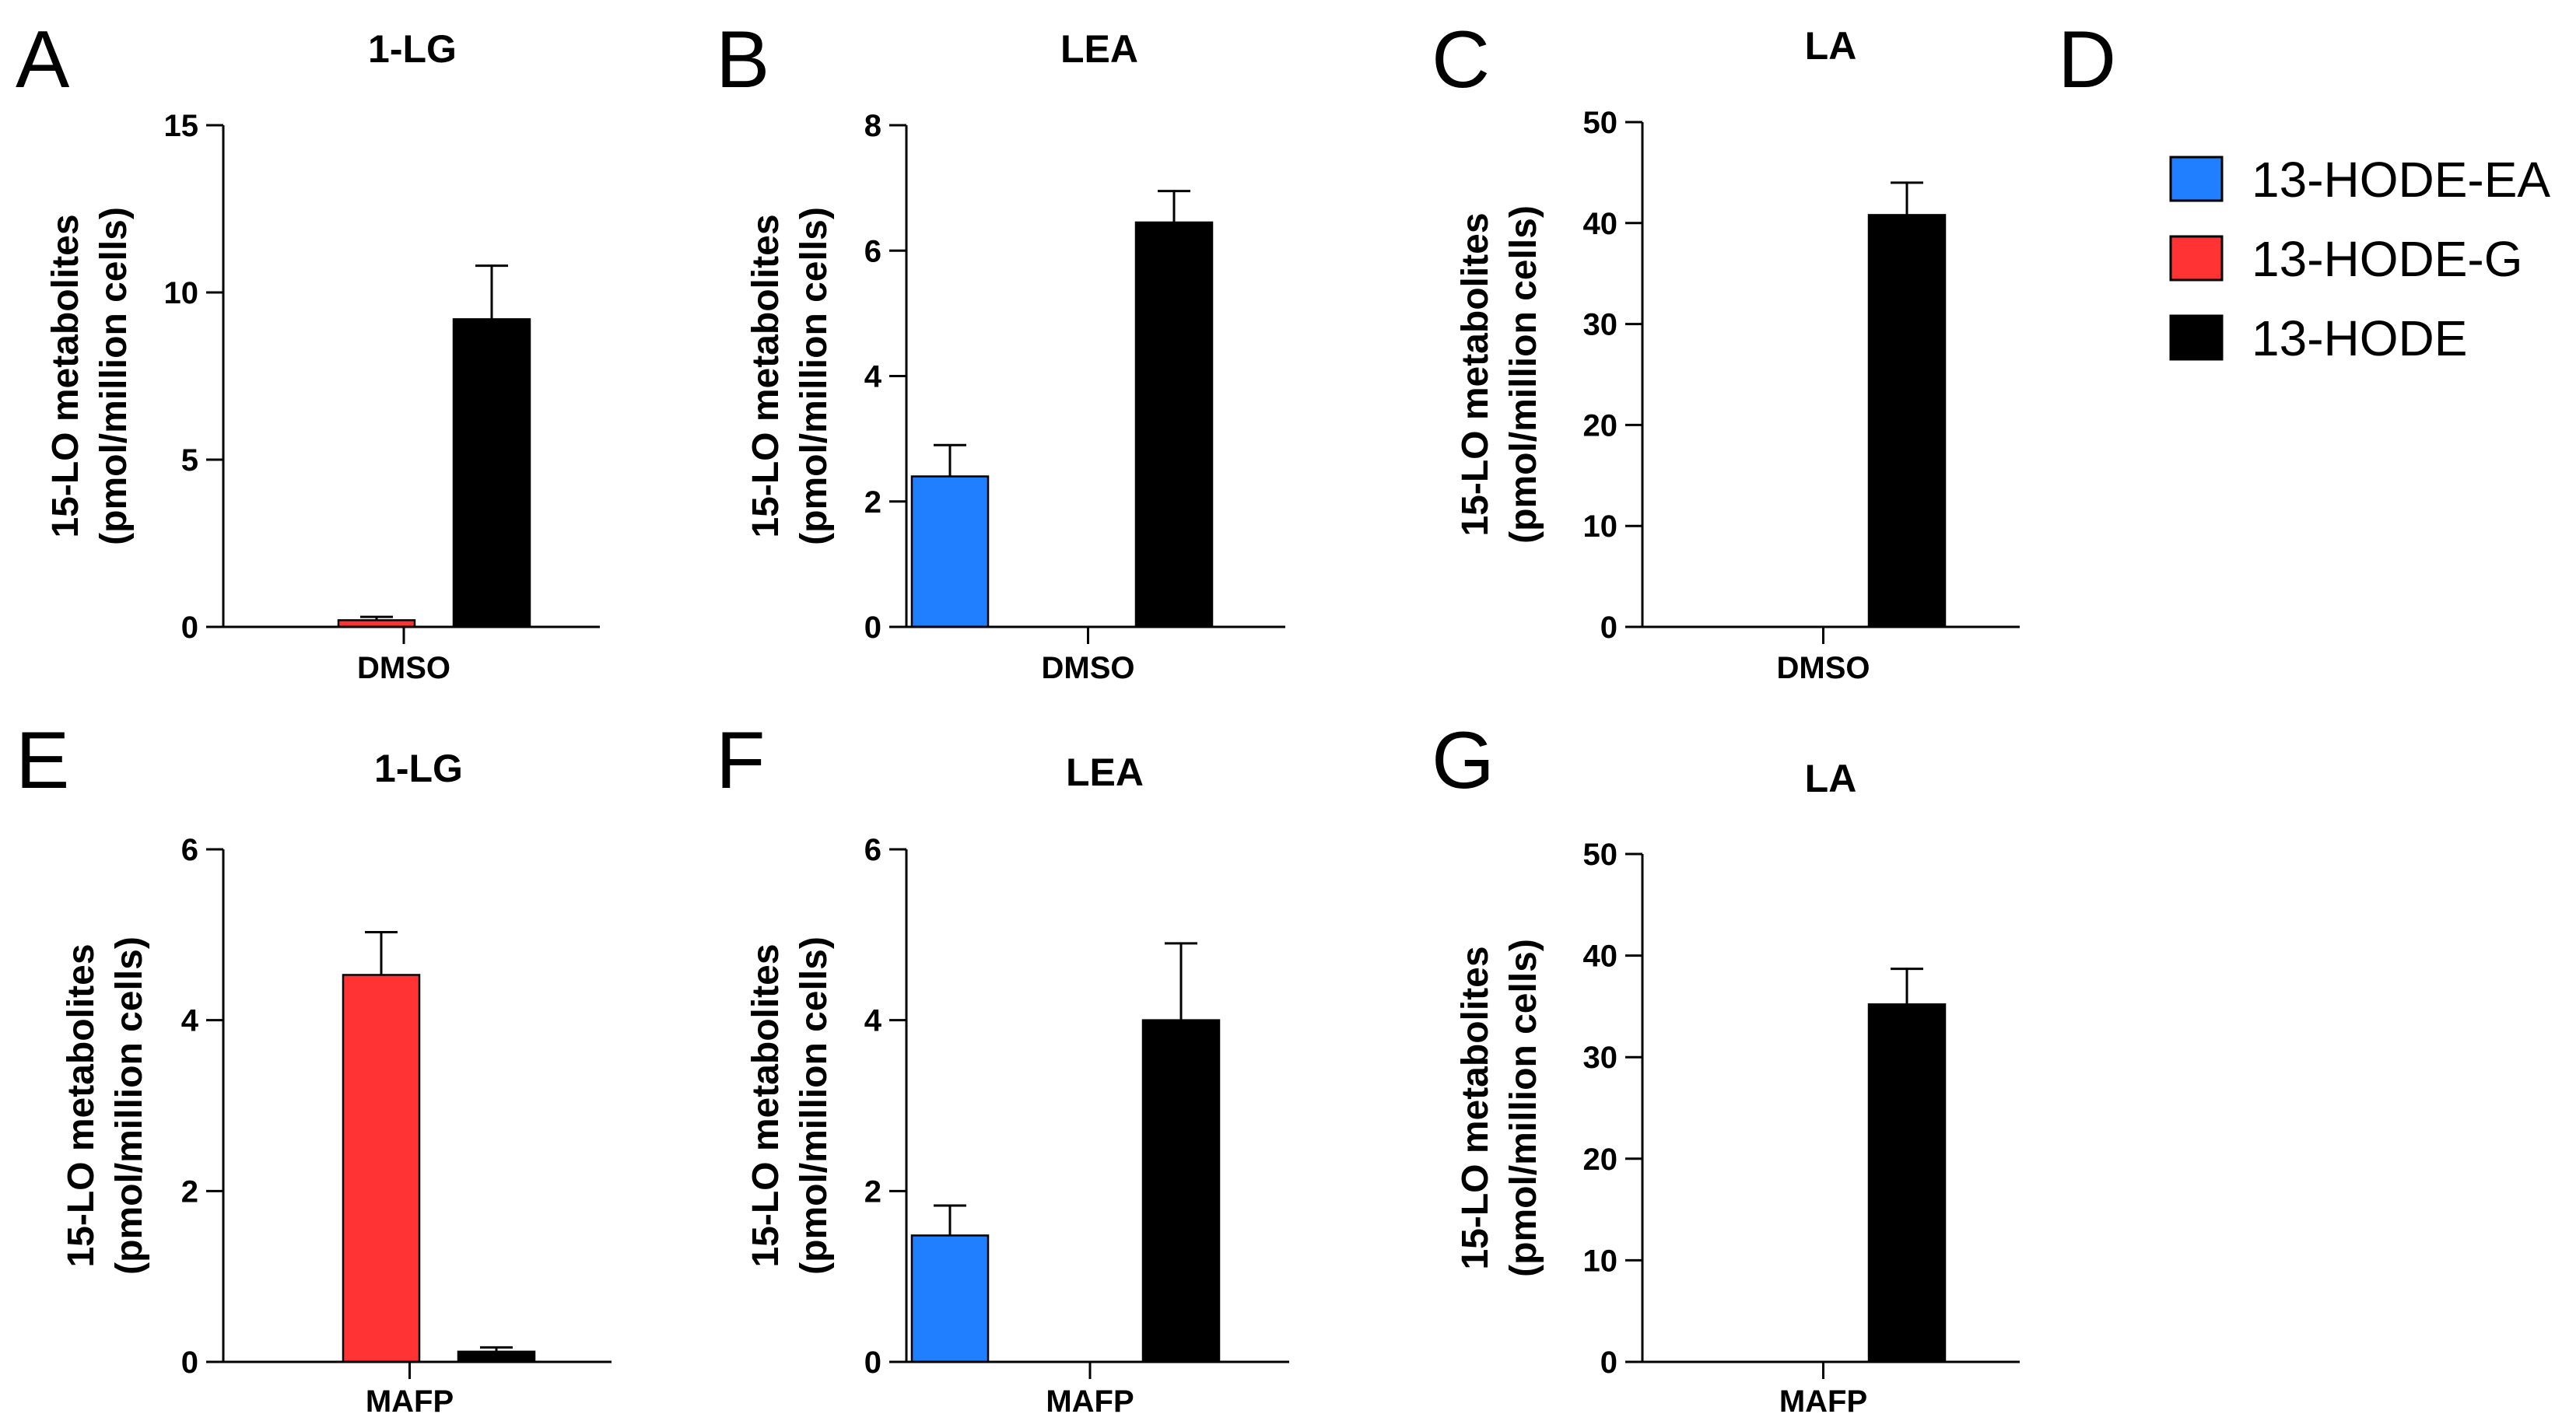 This screenshot has width=2576, height=1428. Describe the element at coordinates (2196, 337) in the screenshot. I see `legend-swatch-13-hode` at that location.